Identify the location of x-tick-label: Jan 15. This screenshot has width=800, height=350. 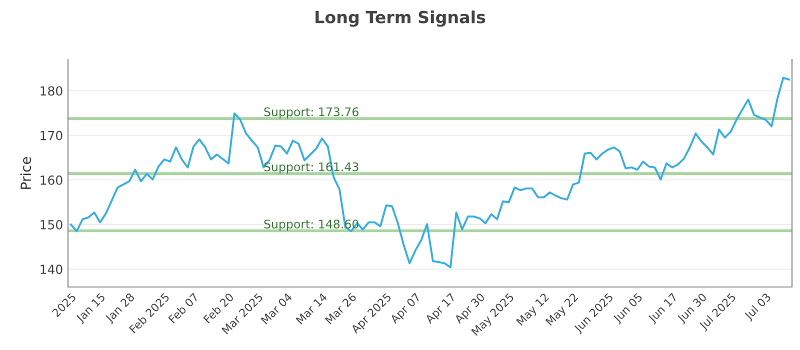
(91, 308).